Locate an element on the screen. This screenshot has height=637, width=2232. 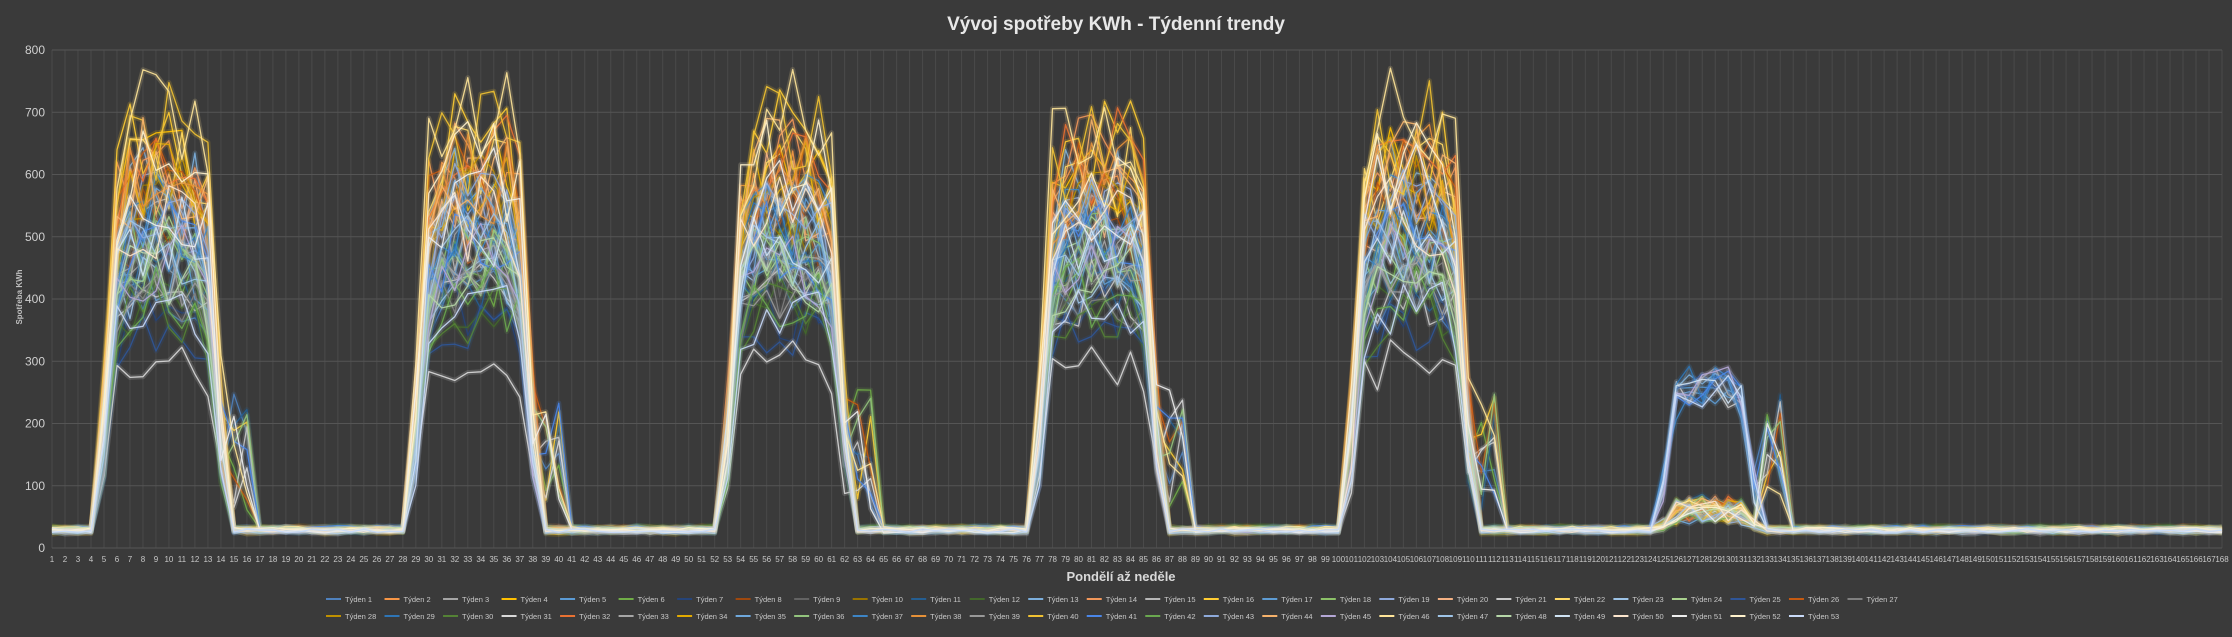
y-axis-ticks: 0 100 200 300 400 500 600 700 800 is located at coordinates (35, 299).